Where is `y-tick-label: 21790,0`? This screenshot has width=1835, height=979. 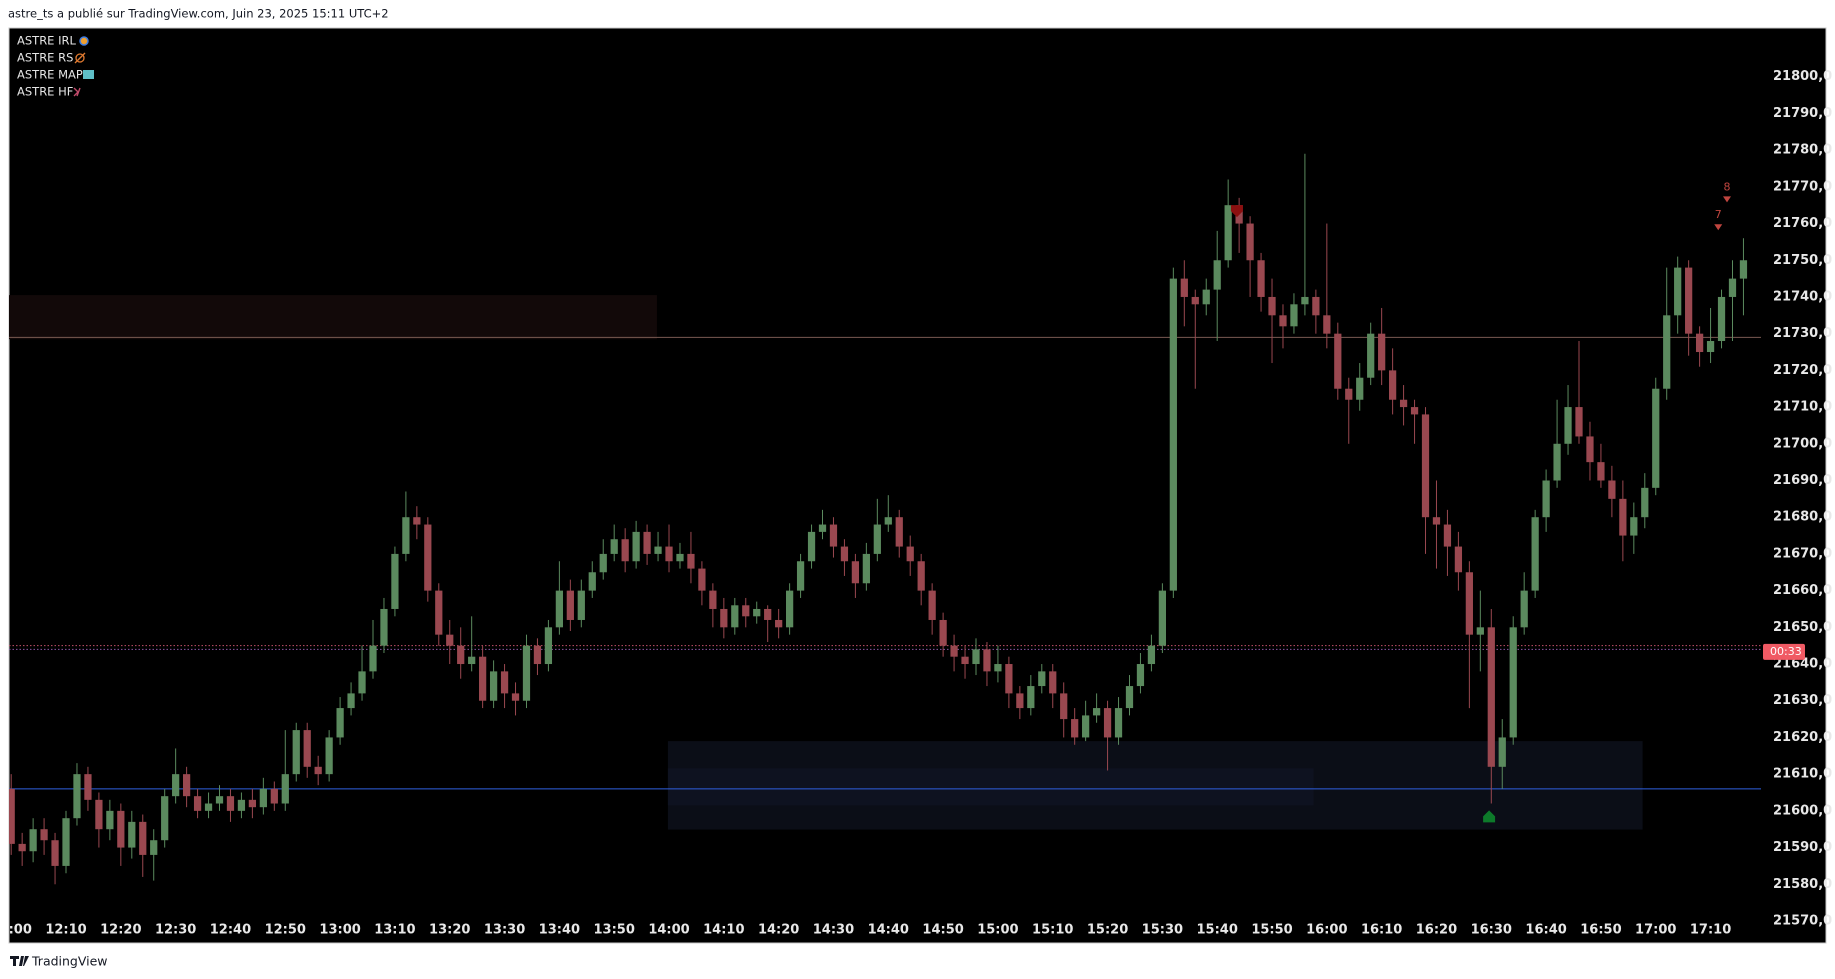 y-tick-label: 21790,0 is located at coordinates (1802, 113).